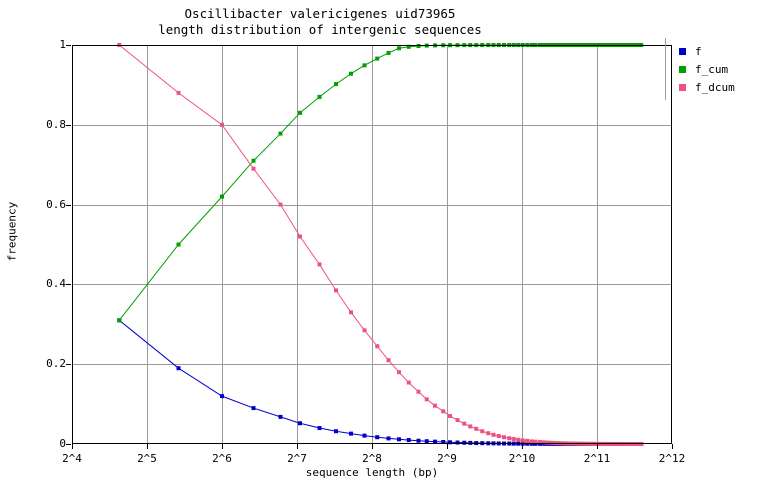  Describe the element at coordinates (690, 51) in the screenshot. I see `legend-item-f: f` at that location.